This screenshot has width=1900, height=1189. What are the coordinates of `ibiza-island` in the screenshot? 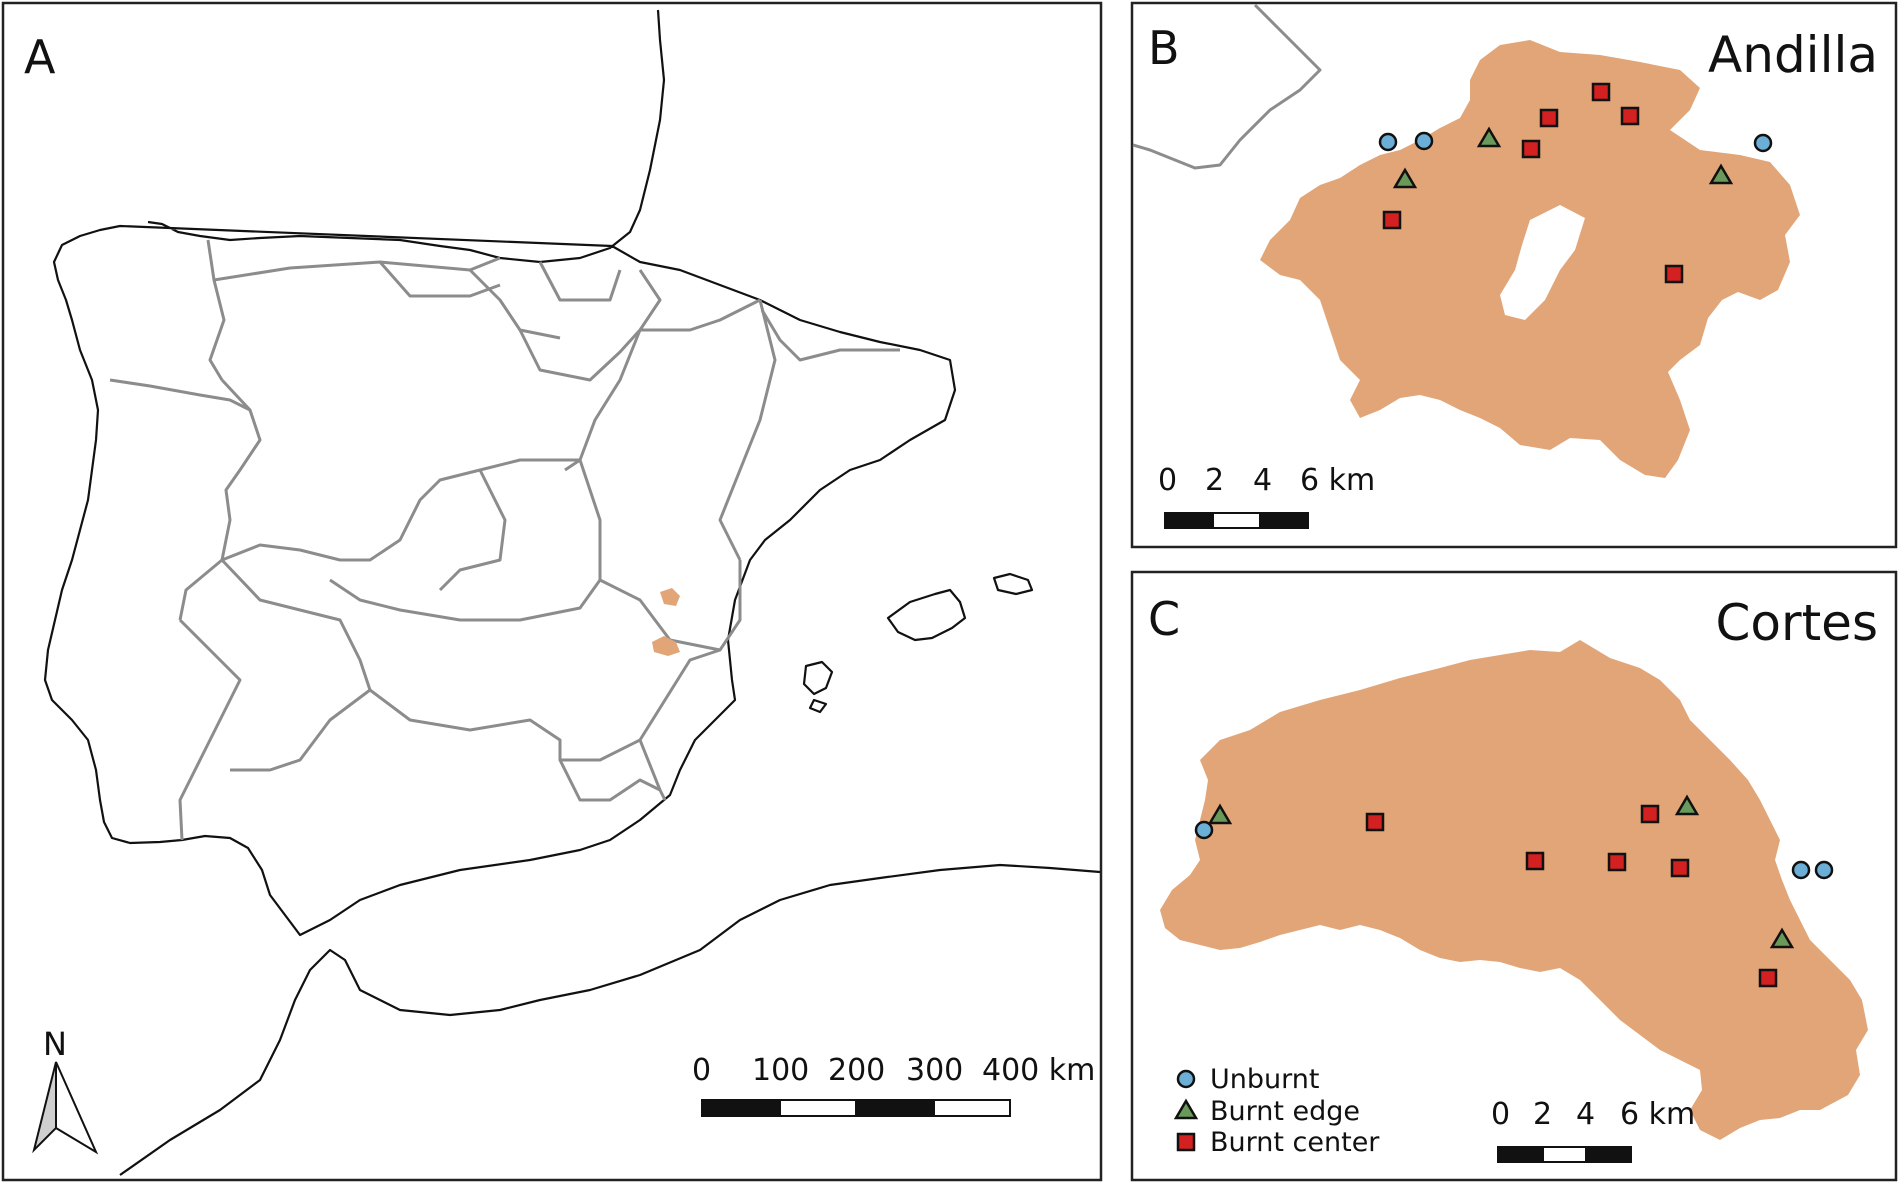 It's located at (818, 678).